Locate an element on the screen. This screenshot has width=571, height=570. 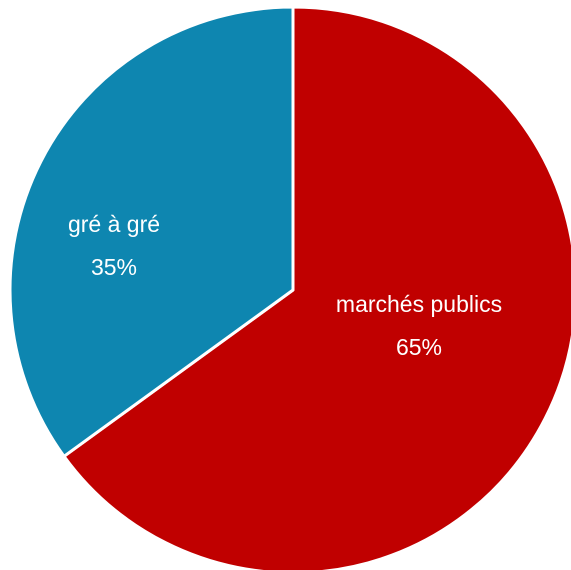
slice-label-marches-publics: marchés publics is located at coordinates (419, 304).